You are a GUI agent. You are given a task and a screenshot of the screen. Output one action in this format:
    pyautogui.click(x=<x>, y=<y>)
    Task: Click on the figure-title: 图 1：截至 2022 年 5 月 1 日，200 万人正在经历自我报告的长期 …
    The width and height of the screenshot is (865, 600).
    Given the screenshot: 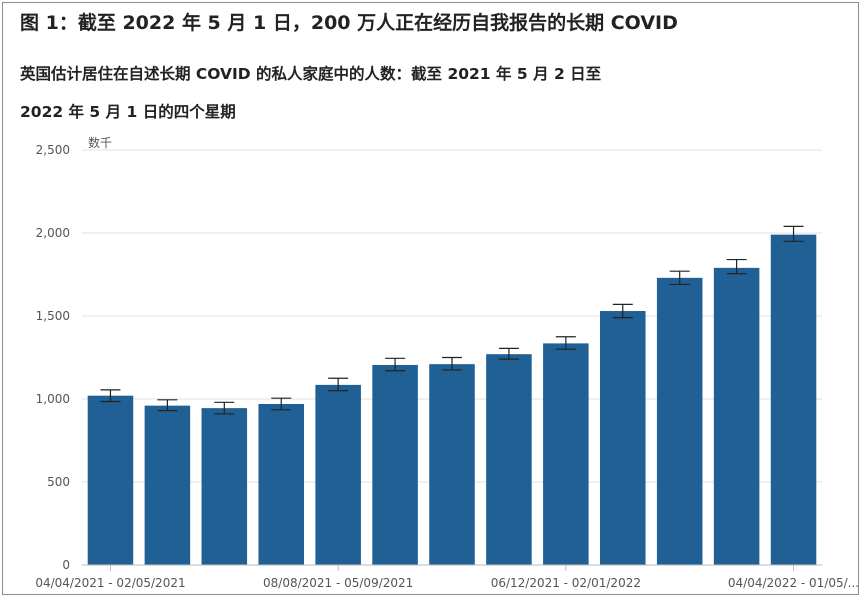 What is the action you would take?
    pyautogui.click(x=349, y=23)
    